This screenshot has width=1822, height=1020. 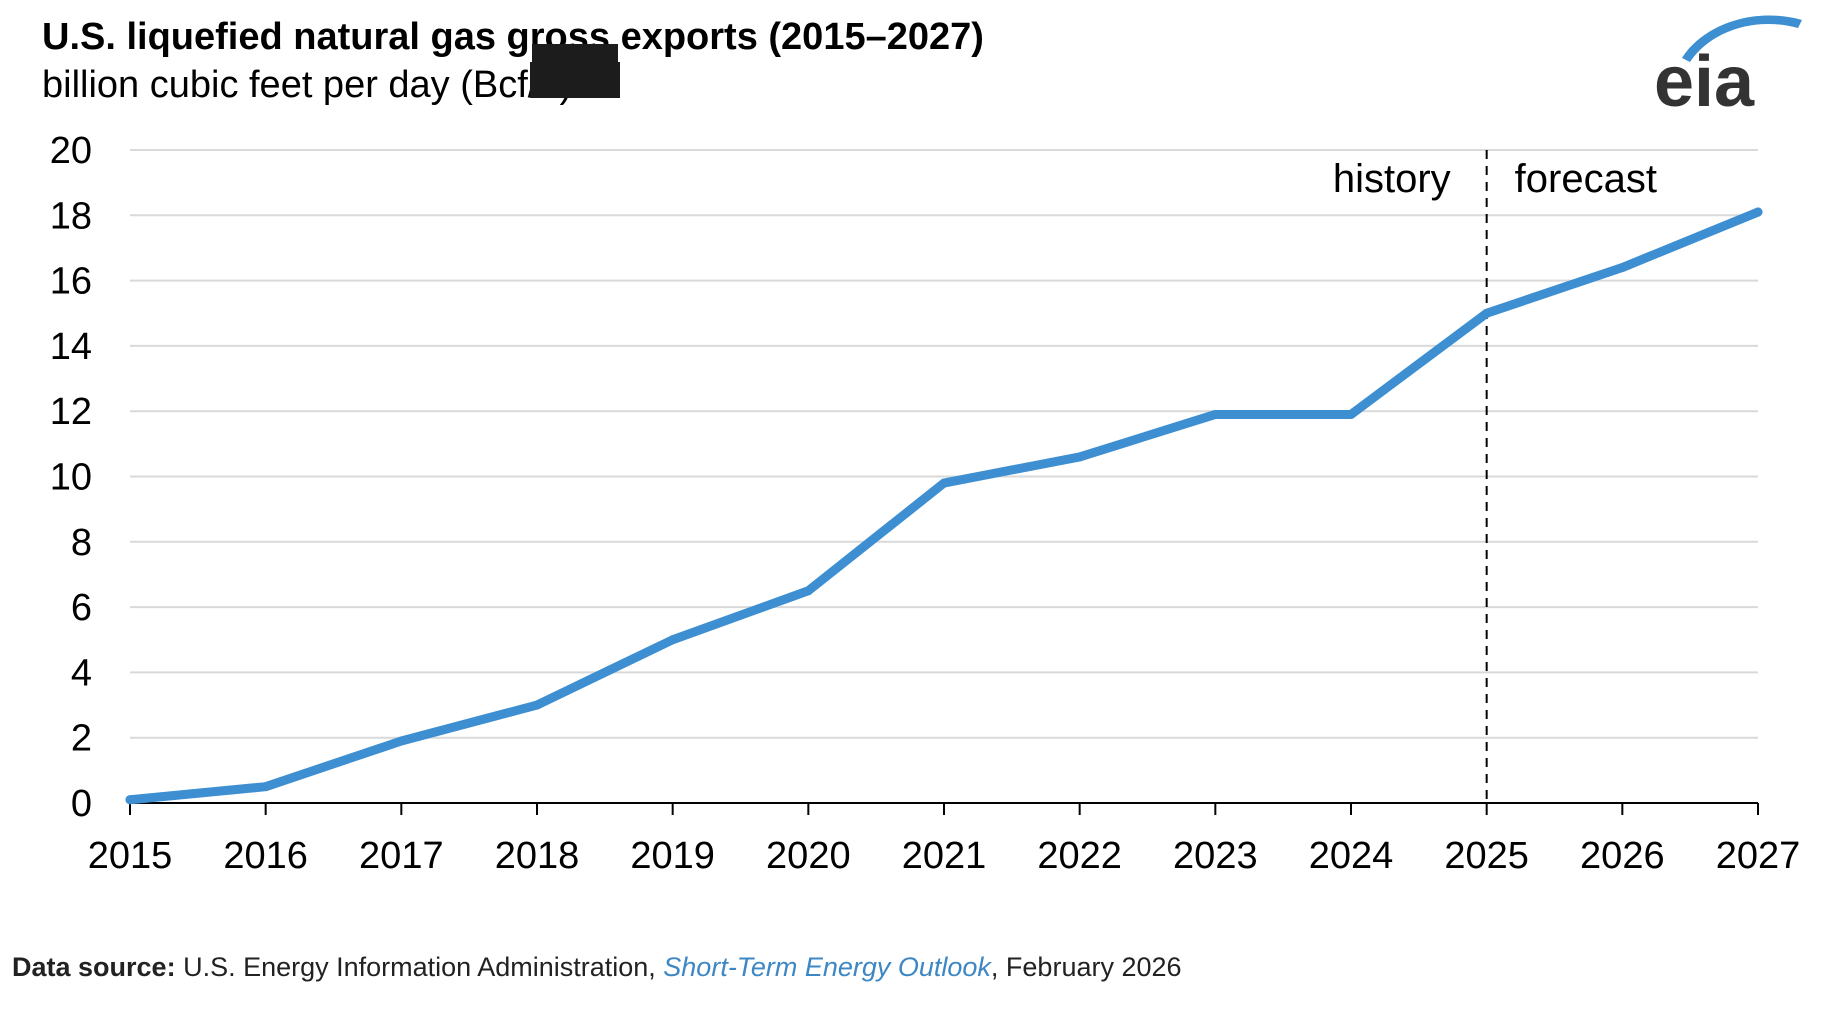 I want to click on source-publication-link: Short-Term Energy Outlook, so click(x=827, y=967).